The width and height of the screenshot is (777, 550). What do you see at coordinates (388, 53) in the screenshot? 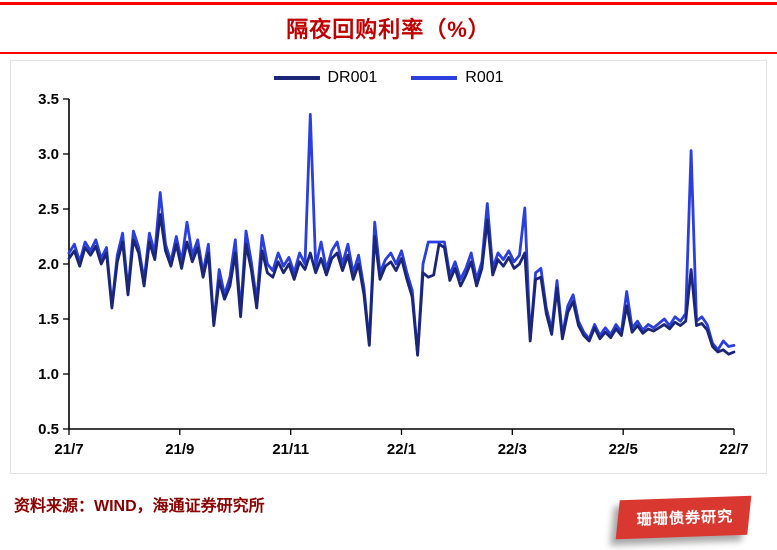
I see `title-underline-rule` at bounding box center [388, 53].